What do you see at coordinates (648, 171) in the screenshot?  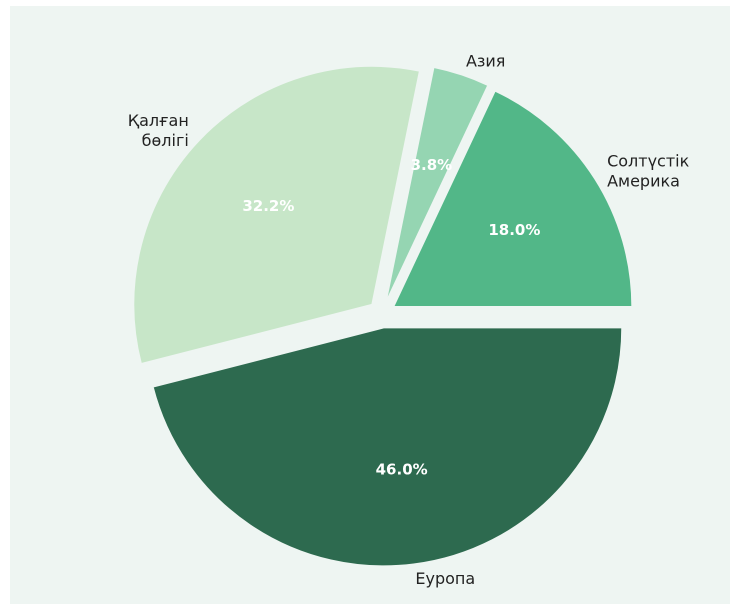 I see `category-label-солтүстік-америка: Солтүстік Америка` at bounding box center [648, 171].